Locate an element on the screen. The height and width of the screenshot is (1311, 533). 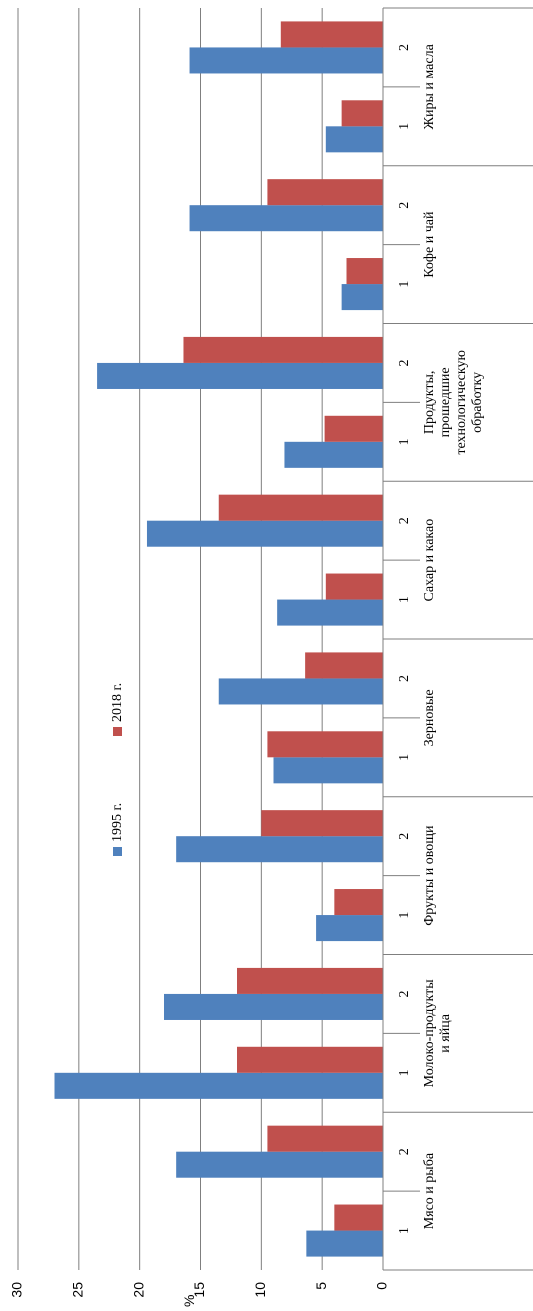
group-label: Фрукты и овощи is located at coordinates (429, 875).